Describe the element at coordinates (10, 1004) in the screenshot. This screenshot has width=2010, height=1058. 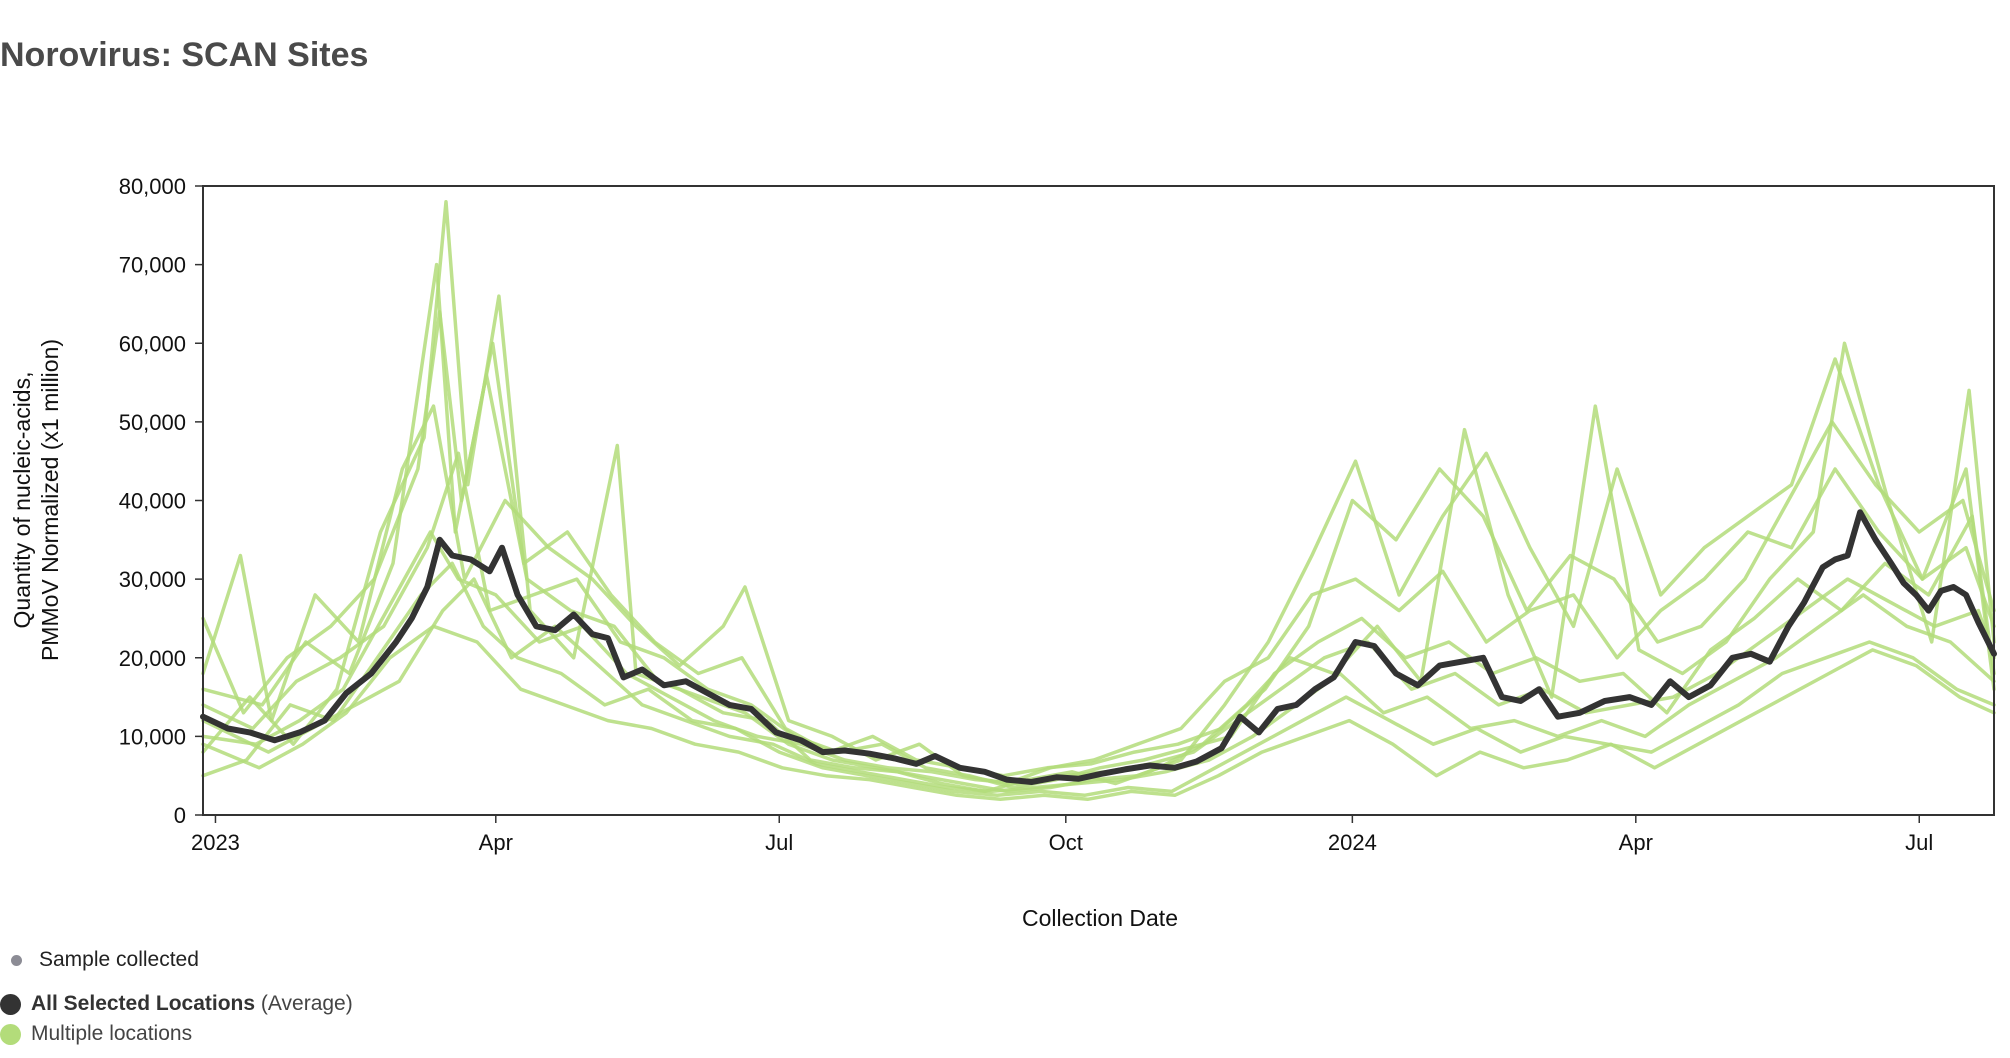
I see `average-dot-icon` at that location.